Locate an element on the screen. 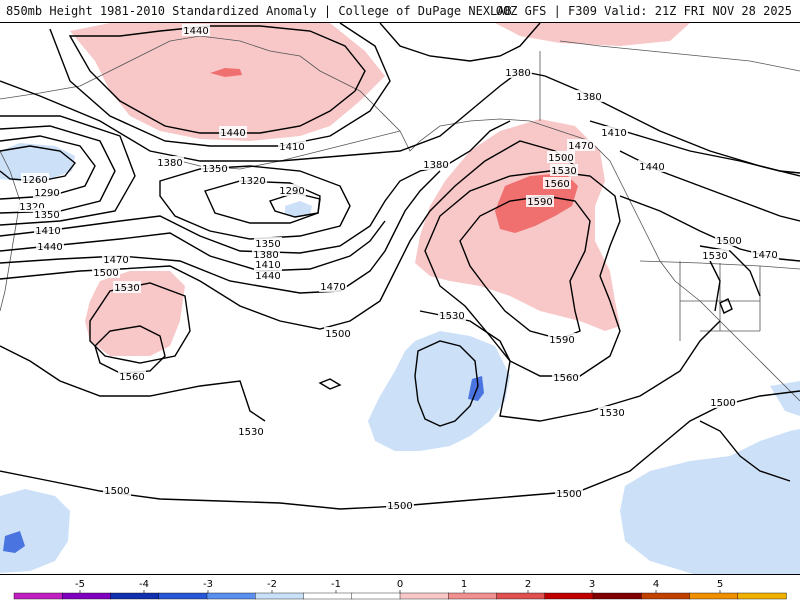  contour-1260-siberia is located at coordinates (38, 163).